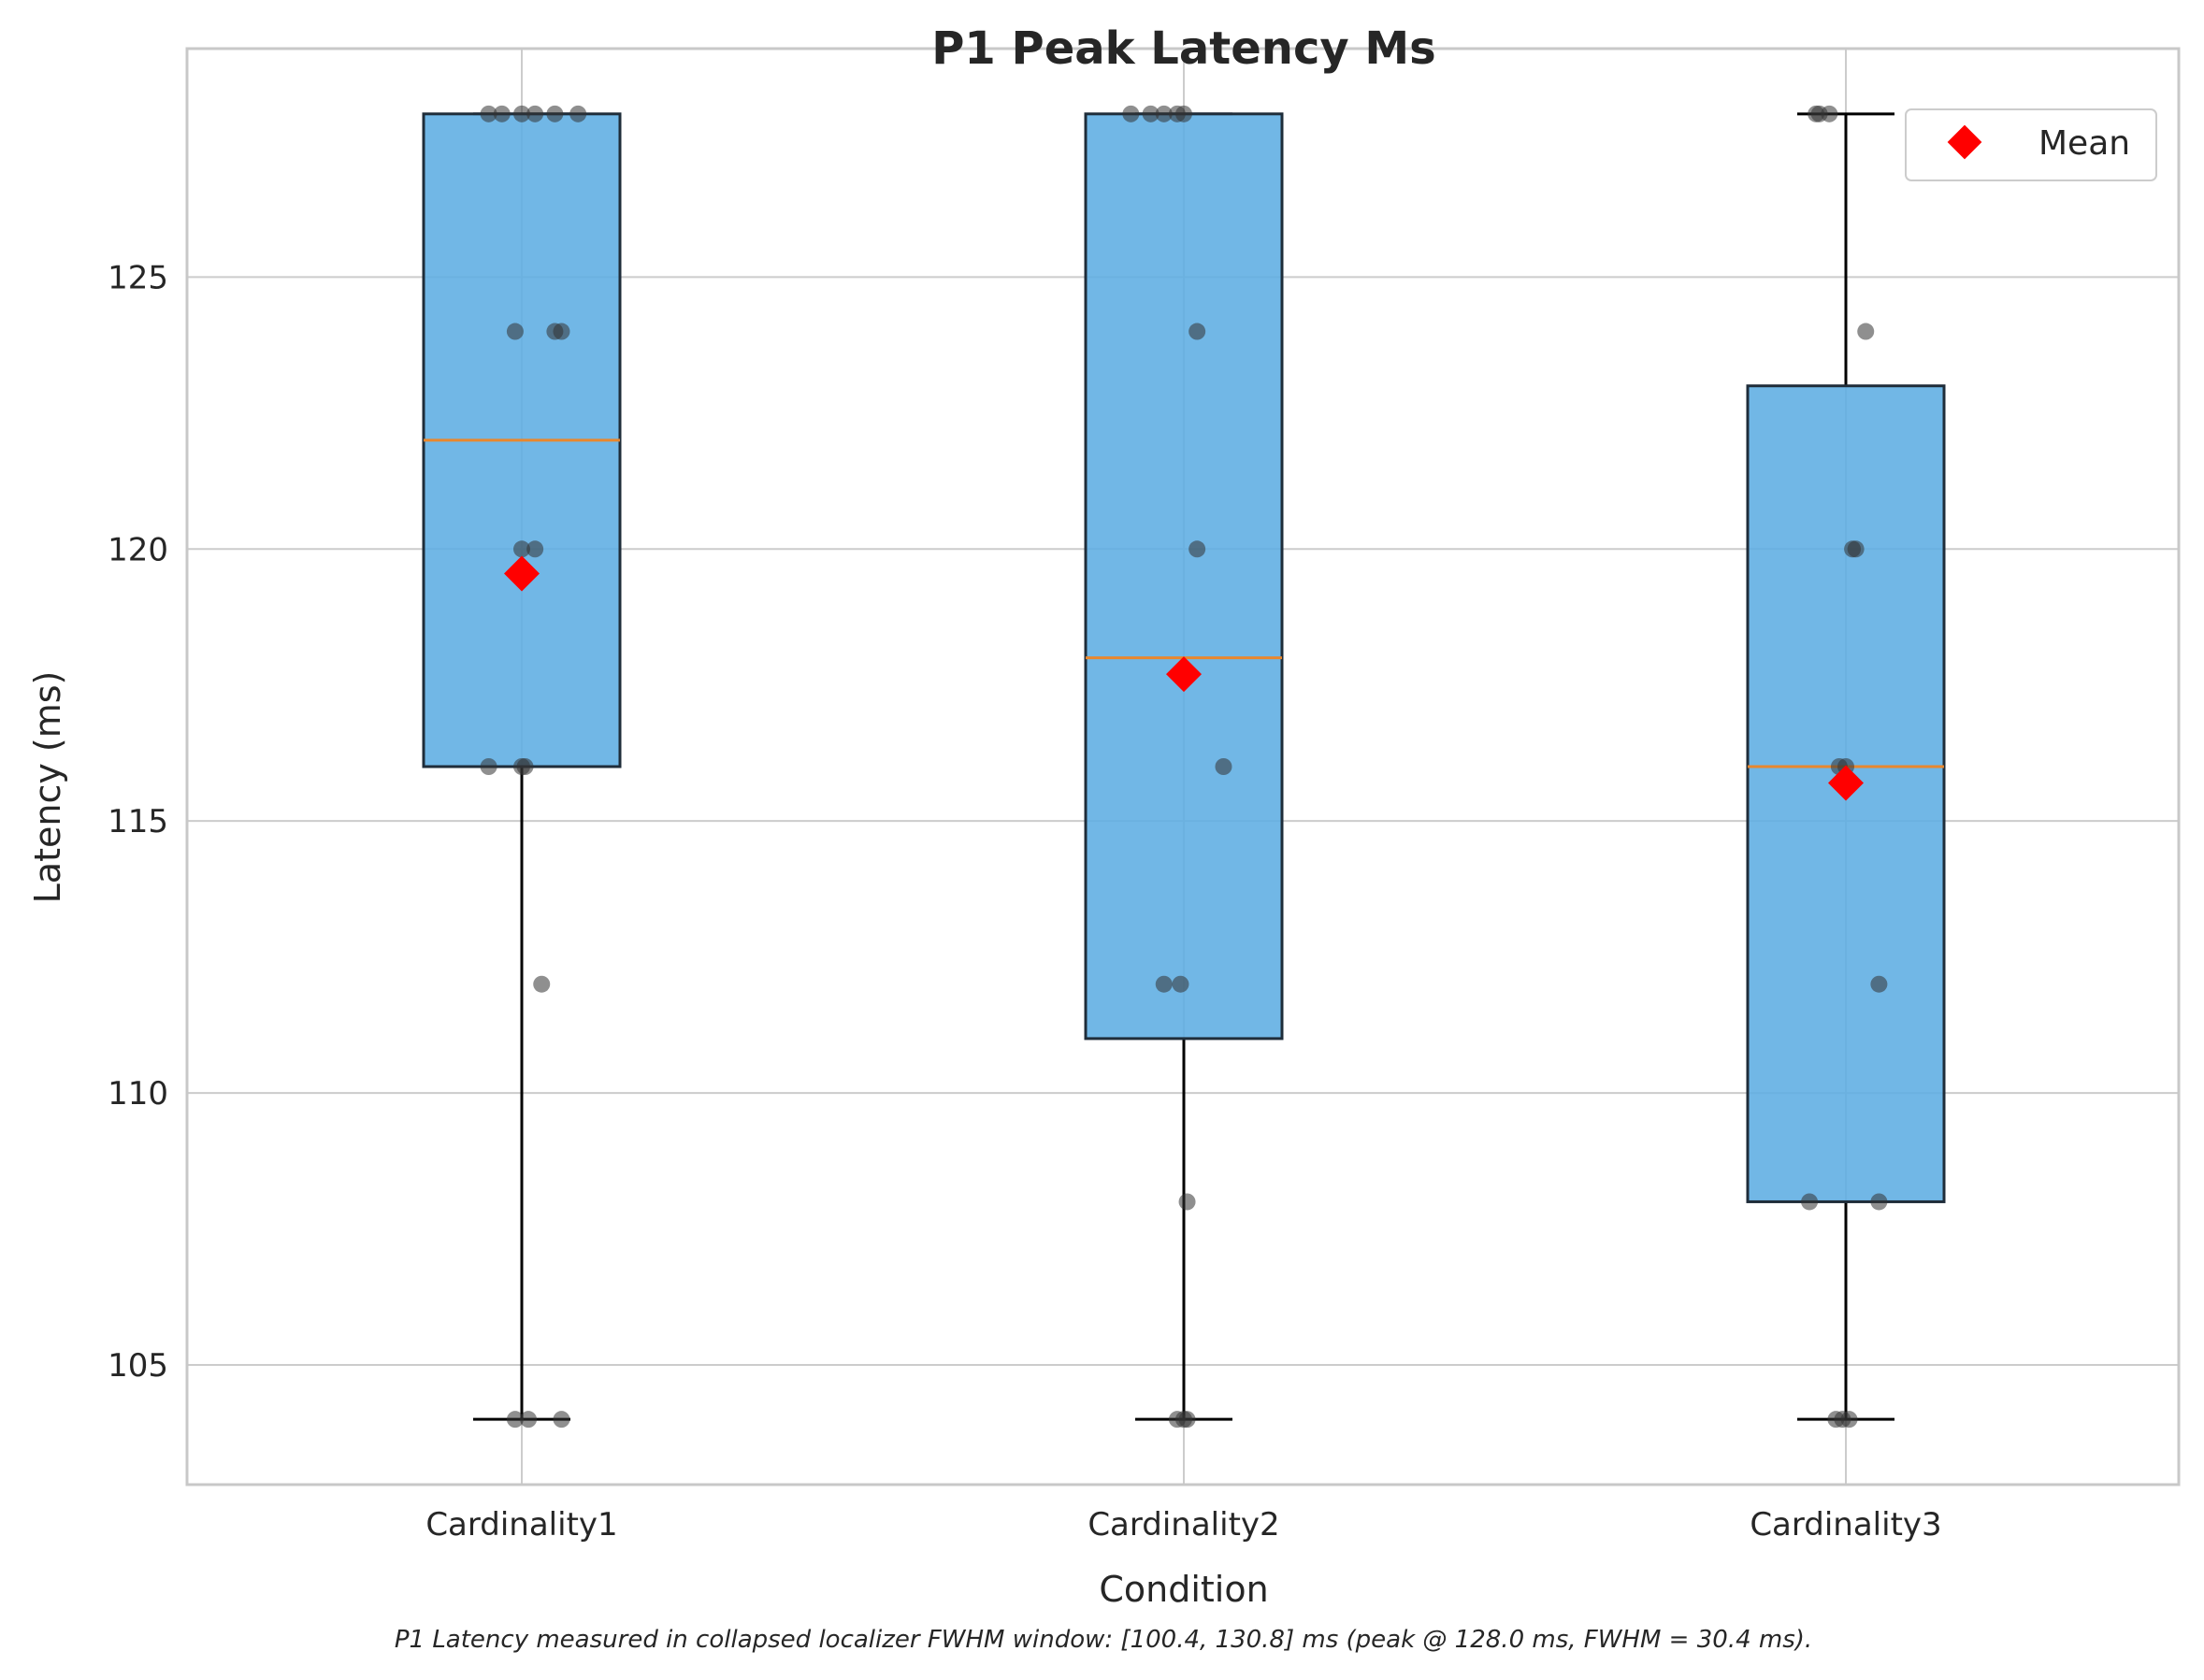 The height and width of the screenshot is (1680, 2204). What do you see at coordinates (1184, 576) in the screenshot?
I see `box-body` at bounding box center [1184, 576].